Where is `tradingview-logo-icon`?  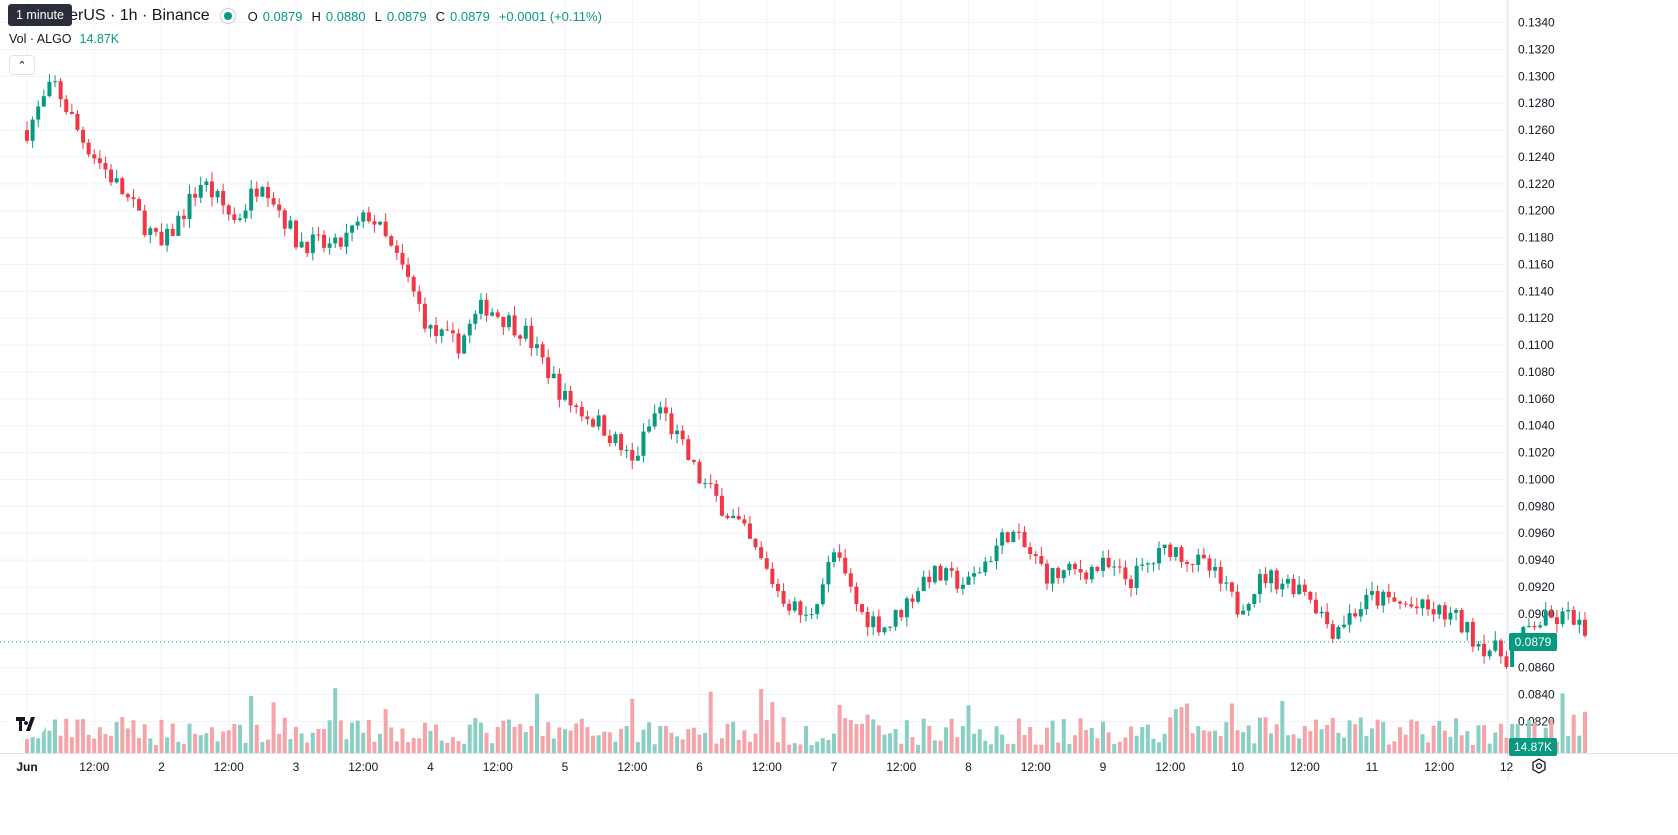 tradingview-logo-icon is located at coordinates (28, 724).